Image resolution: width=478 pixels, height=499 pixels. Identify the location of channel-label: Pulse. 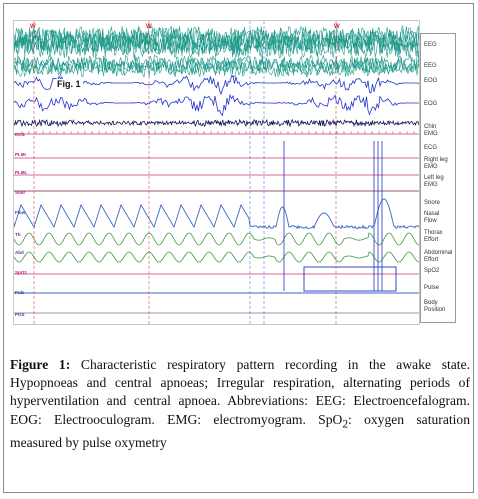
(432, 288).